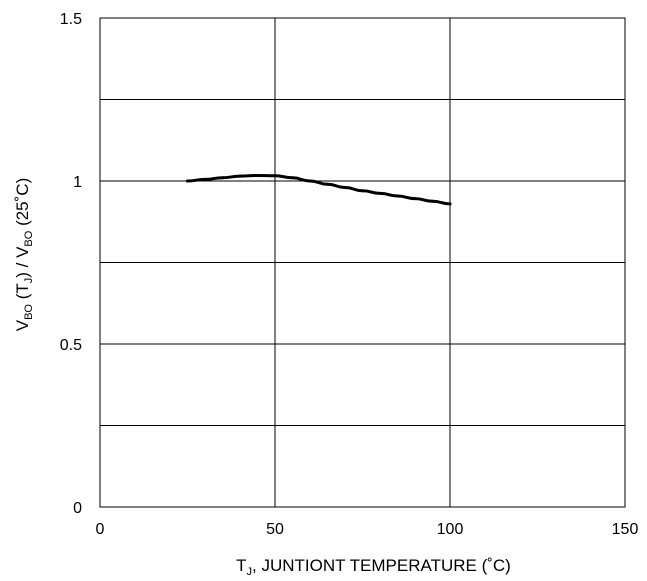  What do you see at coordinates (275, 529) in the screenshot?
I see `x-tick-label: 50` at bounding box center [275, 529].